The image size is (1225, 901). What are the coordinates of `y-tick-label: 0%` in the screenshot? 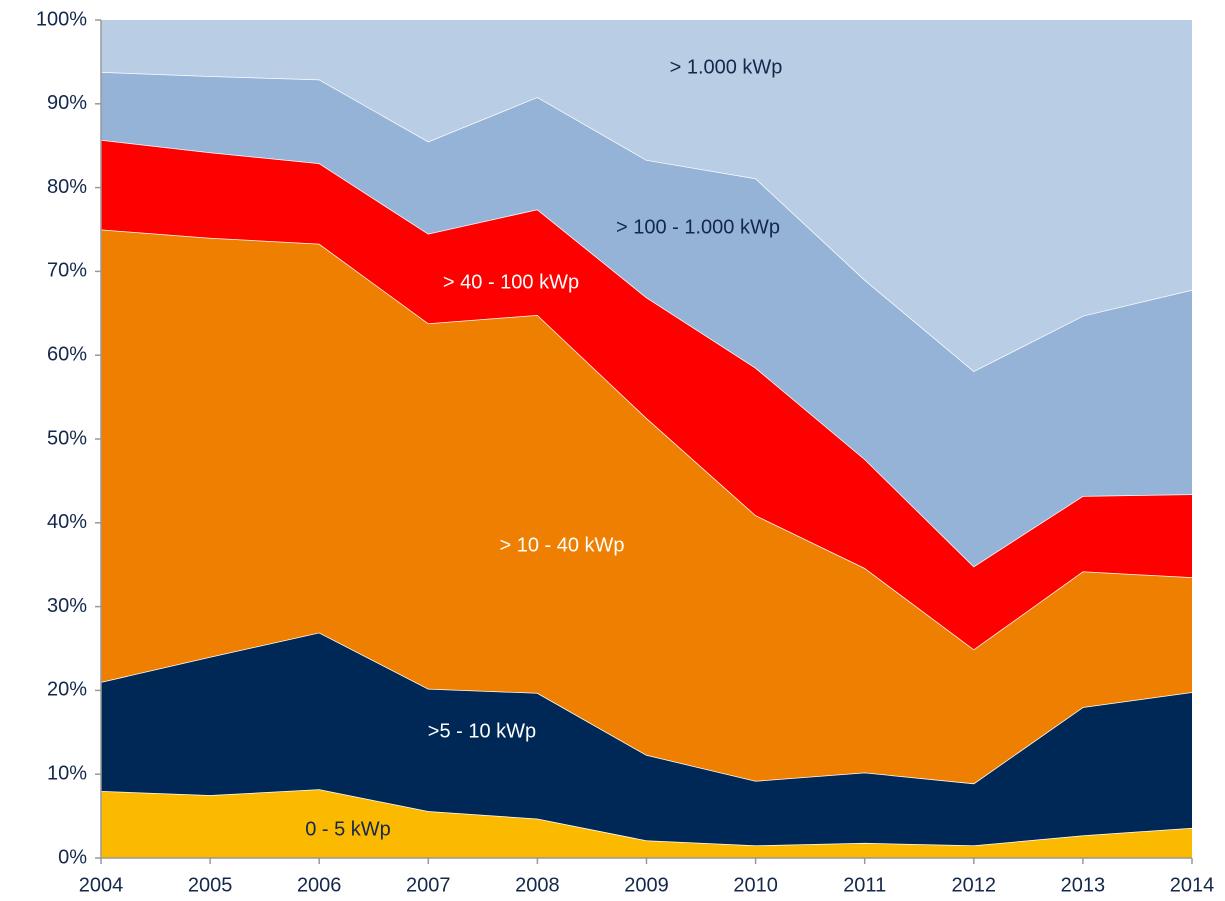 It's located at (72, 857).